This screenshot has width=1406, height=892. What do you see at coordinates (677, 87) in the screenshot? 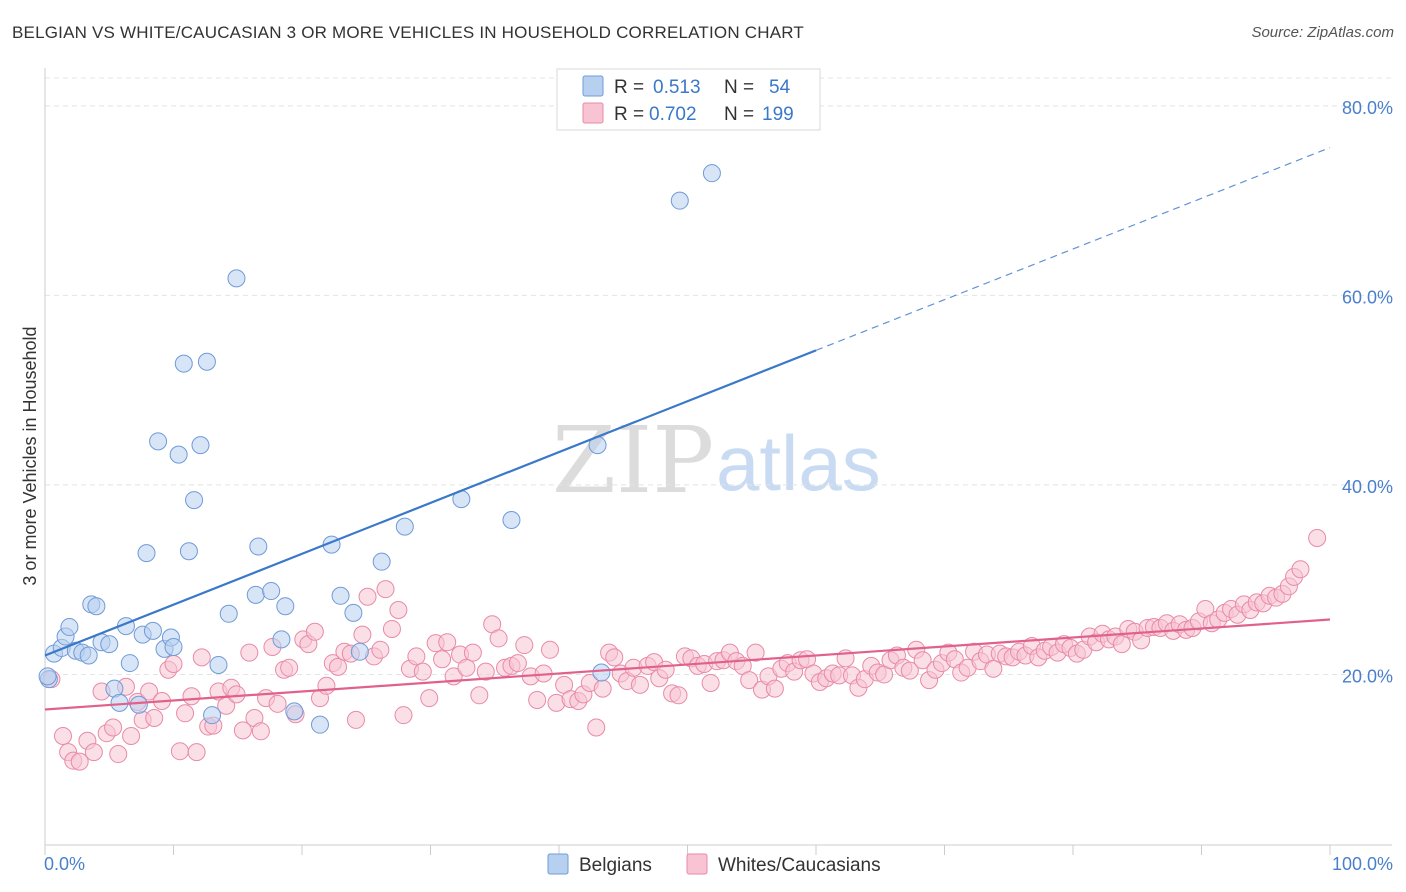
I see `legend-r-value-belgians: 0.513` at bounding box center [677, 87].